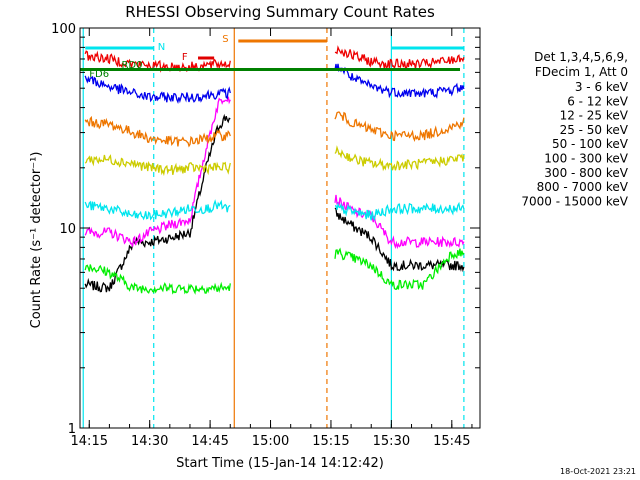 This screenshot has height=480, width=640. Describe the element at coordinates (598, 101) in the screenshot. I see `legend-entry-6-12-kev: 6 - 12 keV` at that location.